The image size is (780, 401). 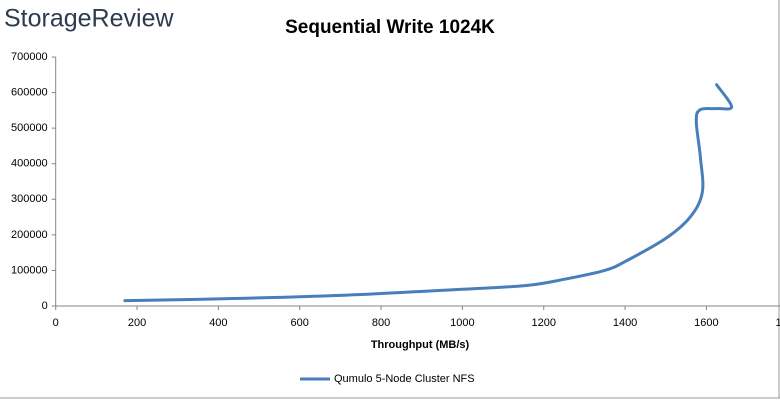 I want to click on x-tick-label: 1200, so click(x=543, y=323).